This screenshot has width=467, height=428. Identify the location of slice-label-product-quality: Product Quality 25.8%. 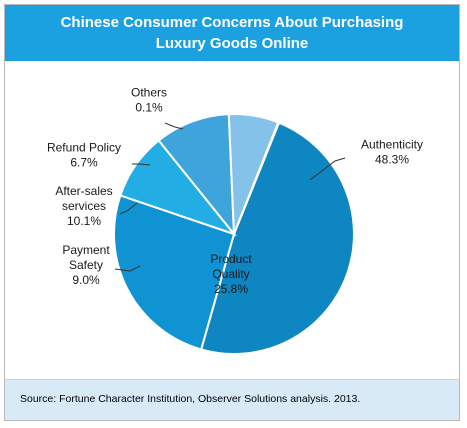
(231, 274).